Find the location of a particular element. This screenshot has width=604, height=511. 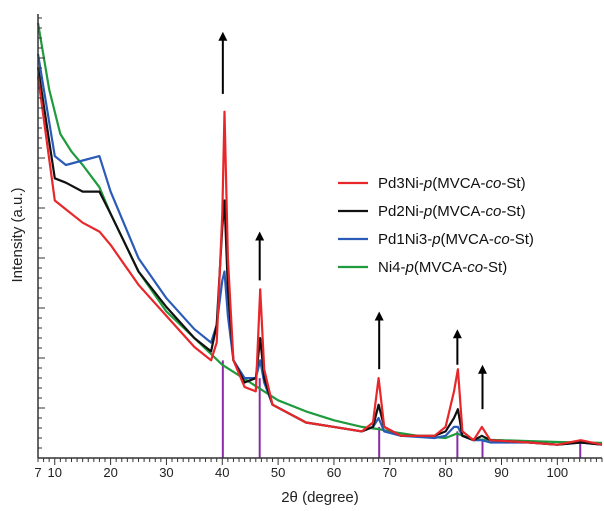

x-tick-label: 30 is located at coordinates (166, 472).